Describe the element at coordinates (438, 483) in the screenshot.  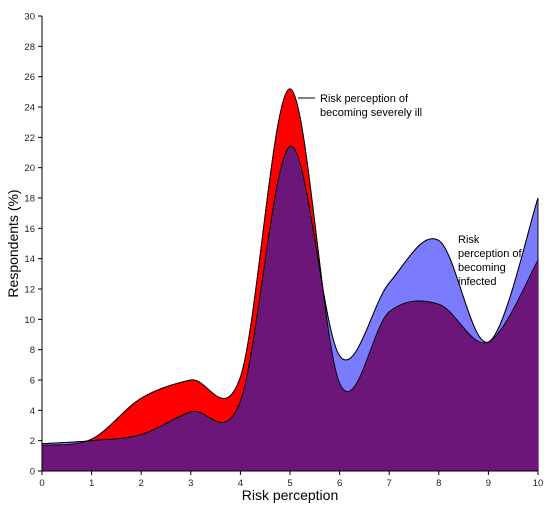
I see `x-tick-label: 8` at that location.